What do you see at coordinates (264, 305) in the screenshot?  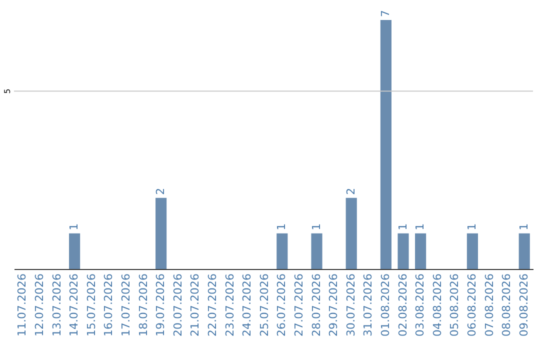 I see `x-tick-label: 25.07.2026` at bounding box center [264, 305].